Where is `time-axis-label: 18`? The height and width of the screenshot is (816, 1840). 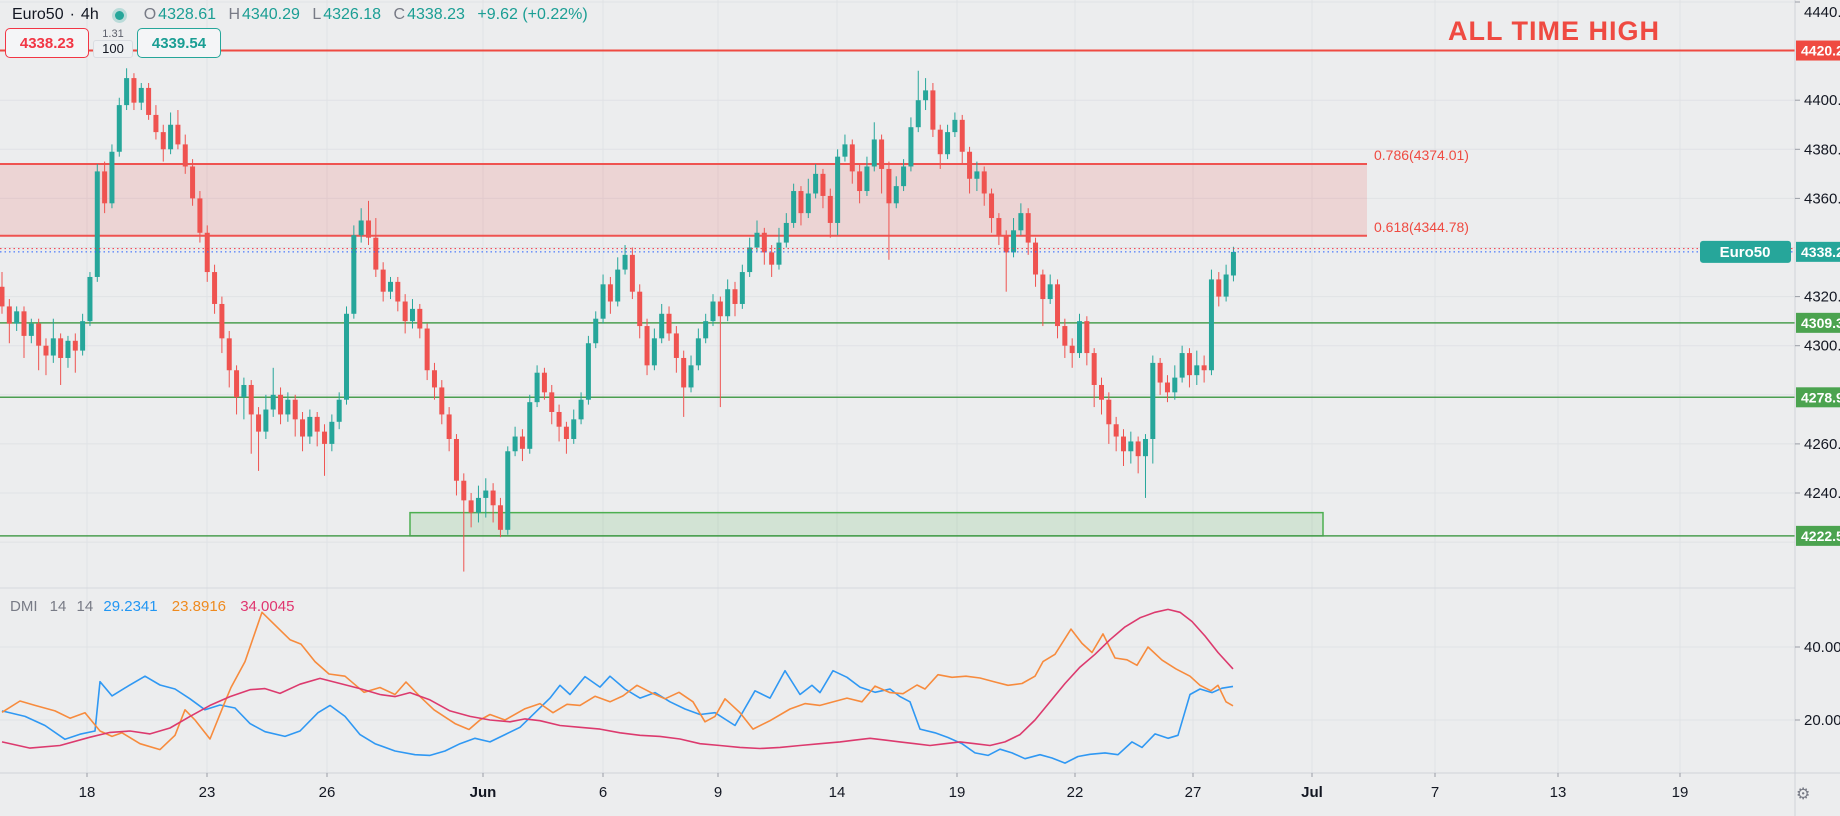 time-axis-label: 18 is located at coordinates (87, 792).